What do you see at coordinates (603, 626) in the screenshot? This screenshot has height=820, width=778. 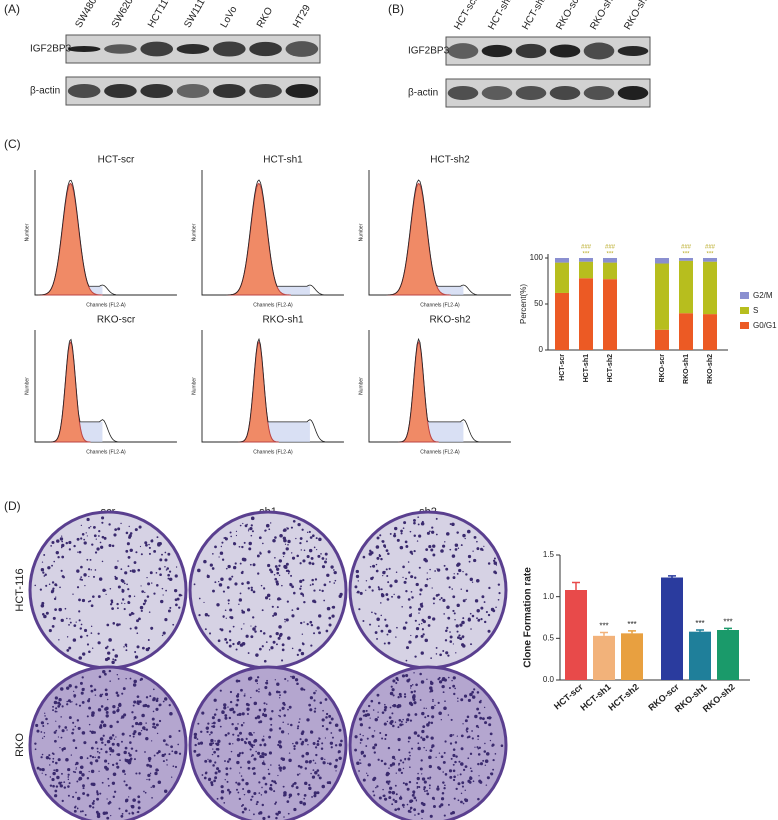 I see `significance: ***` at bounding box center [603, 626].